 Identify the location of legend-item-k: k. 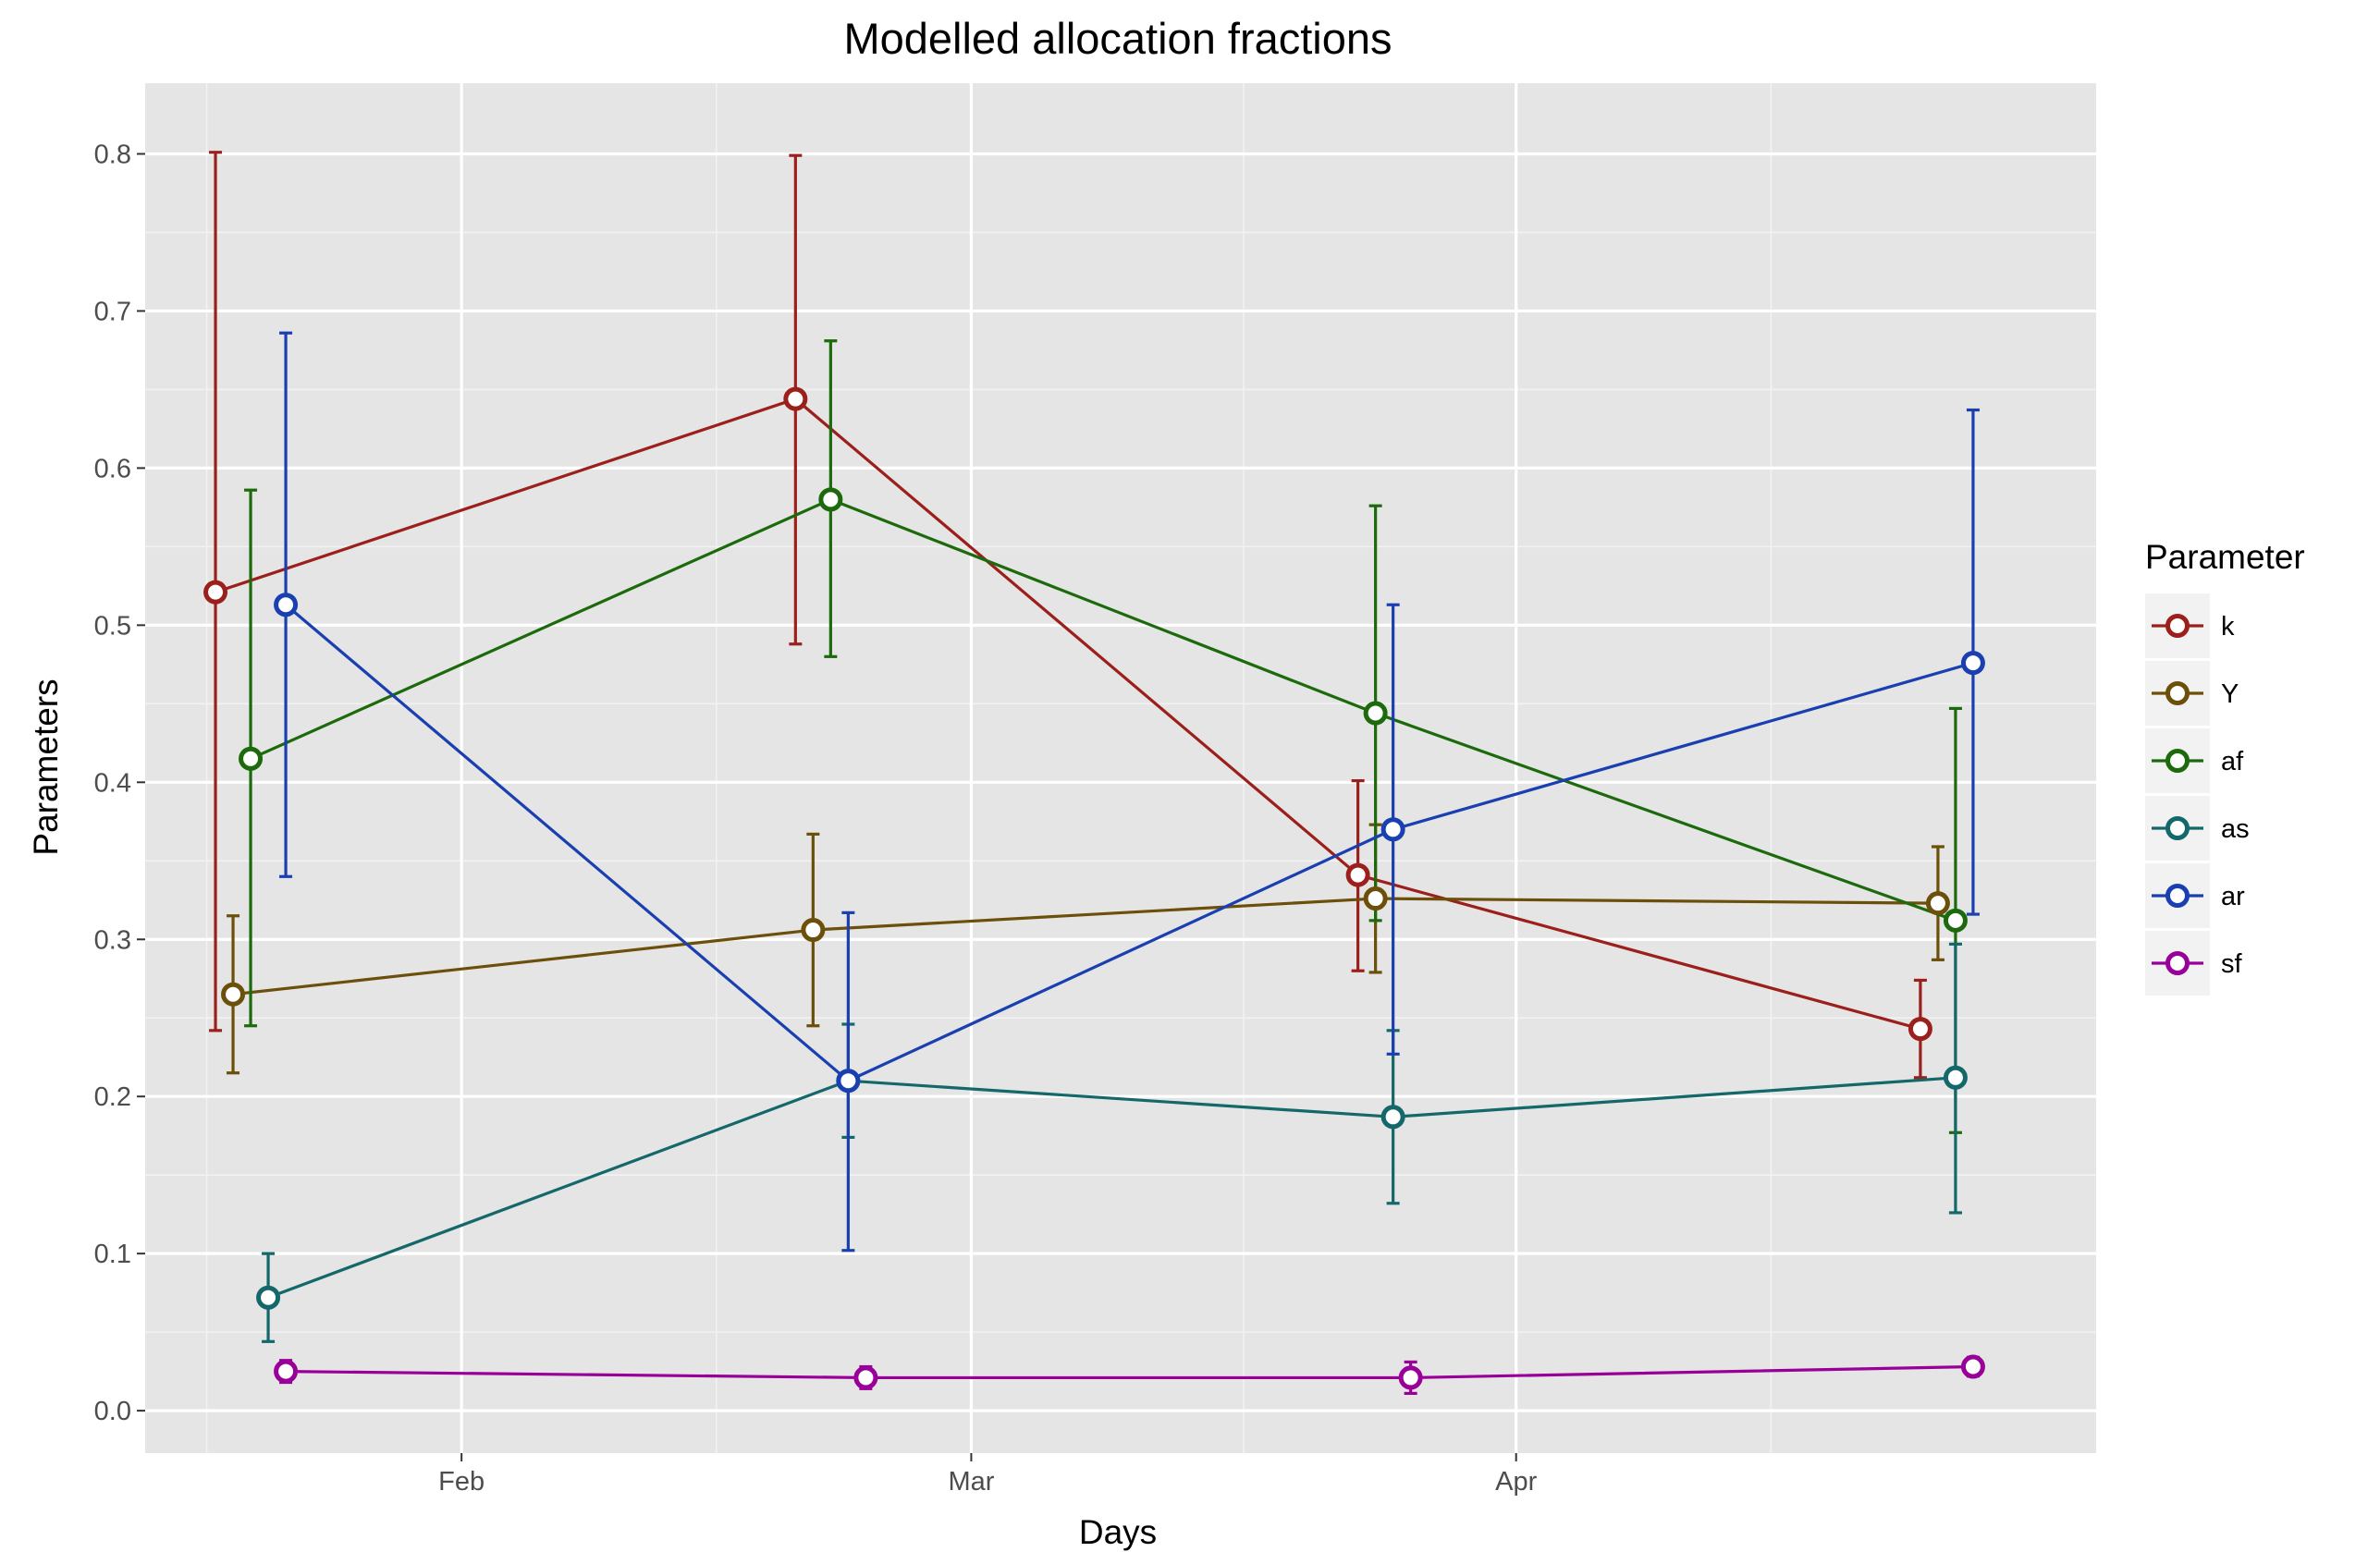
(2190, 625).